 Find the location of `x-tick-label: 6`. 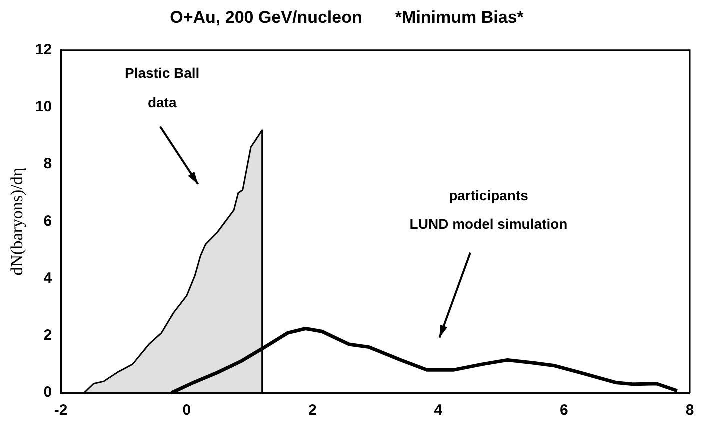

x-tick-label: 6 is located at coordinates (564, 411).